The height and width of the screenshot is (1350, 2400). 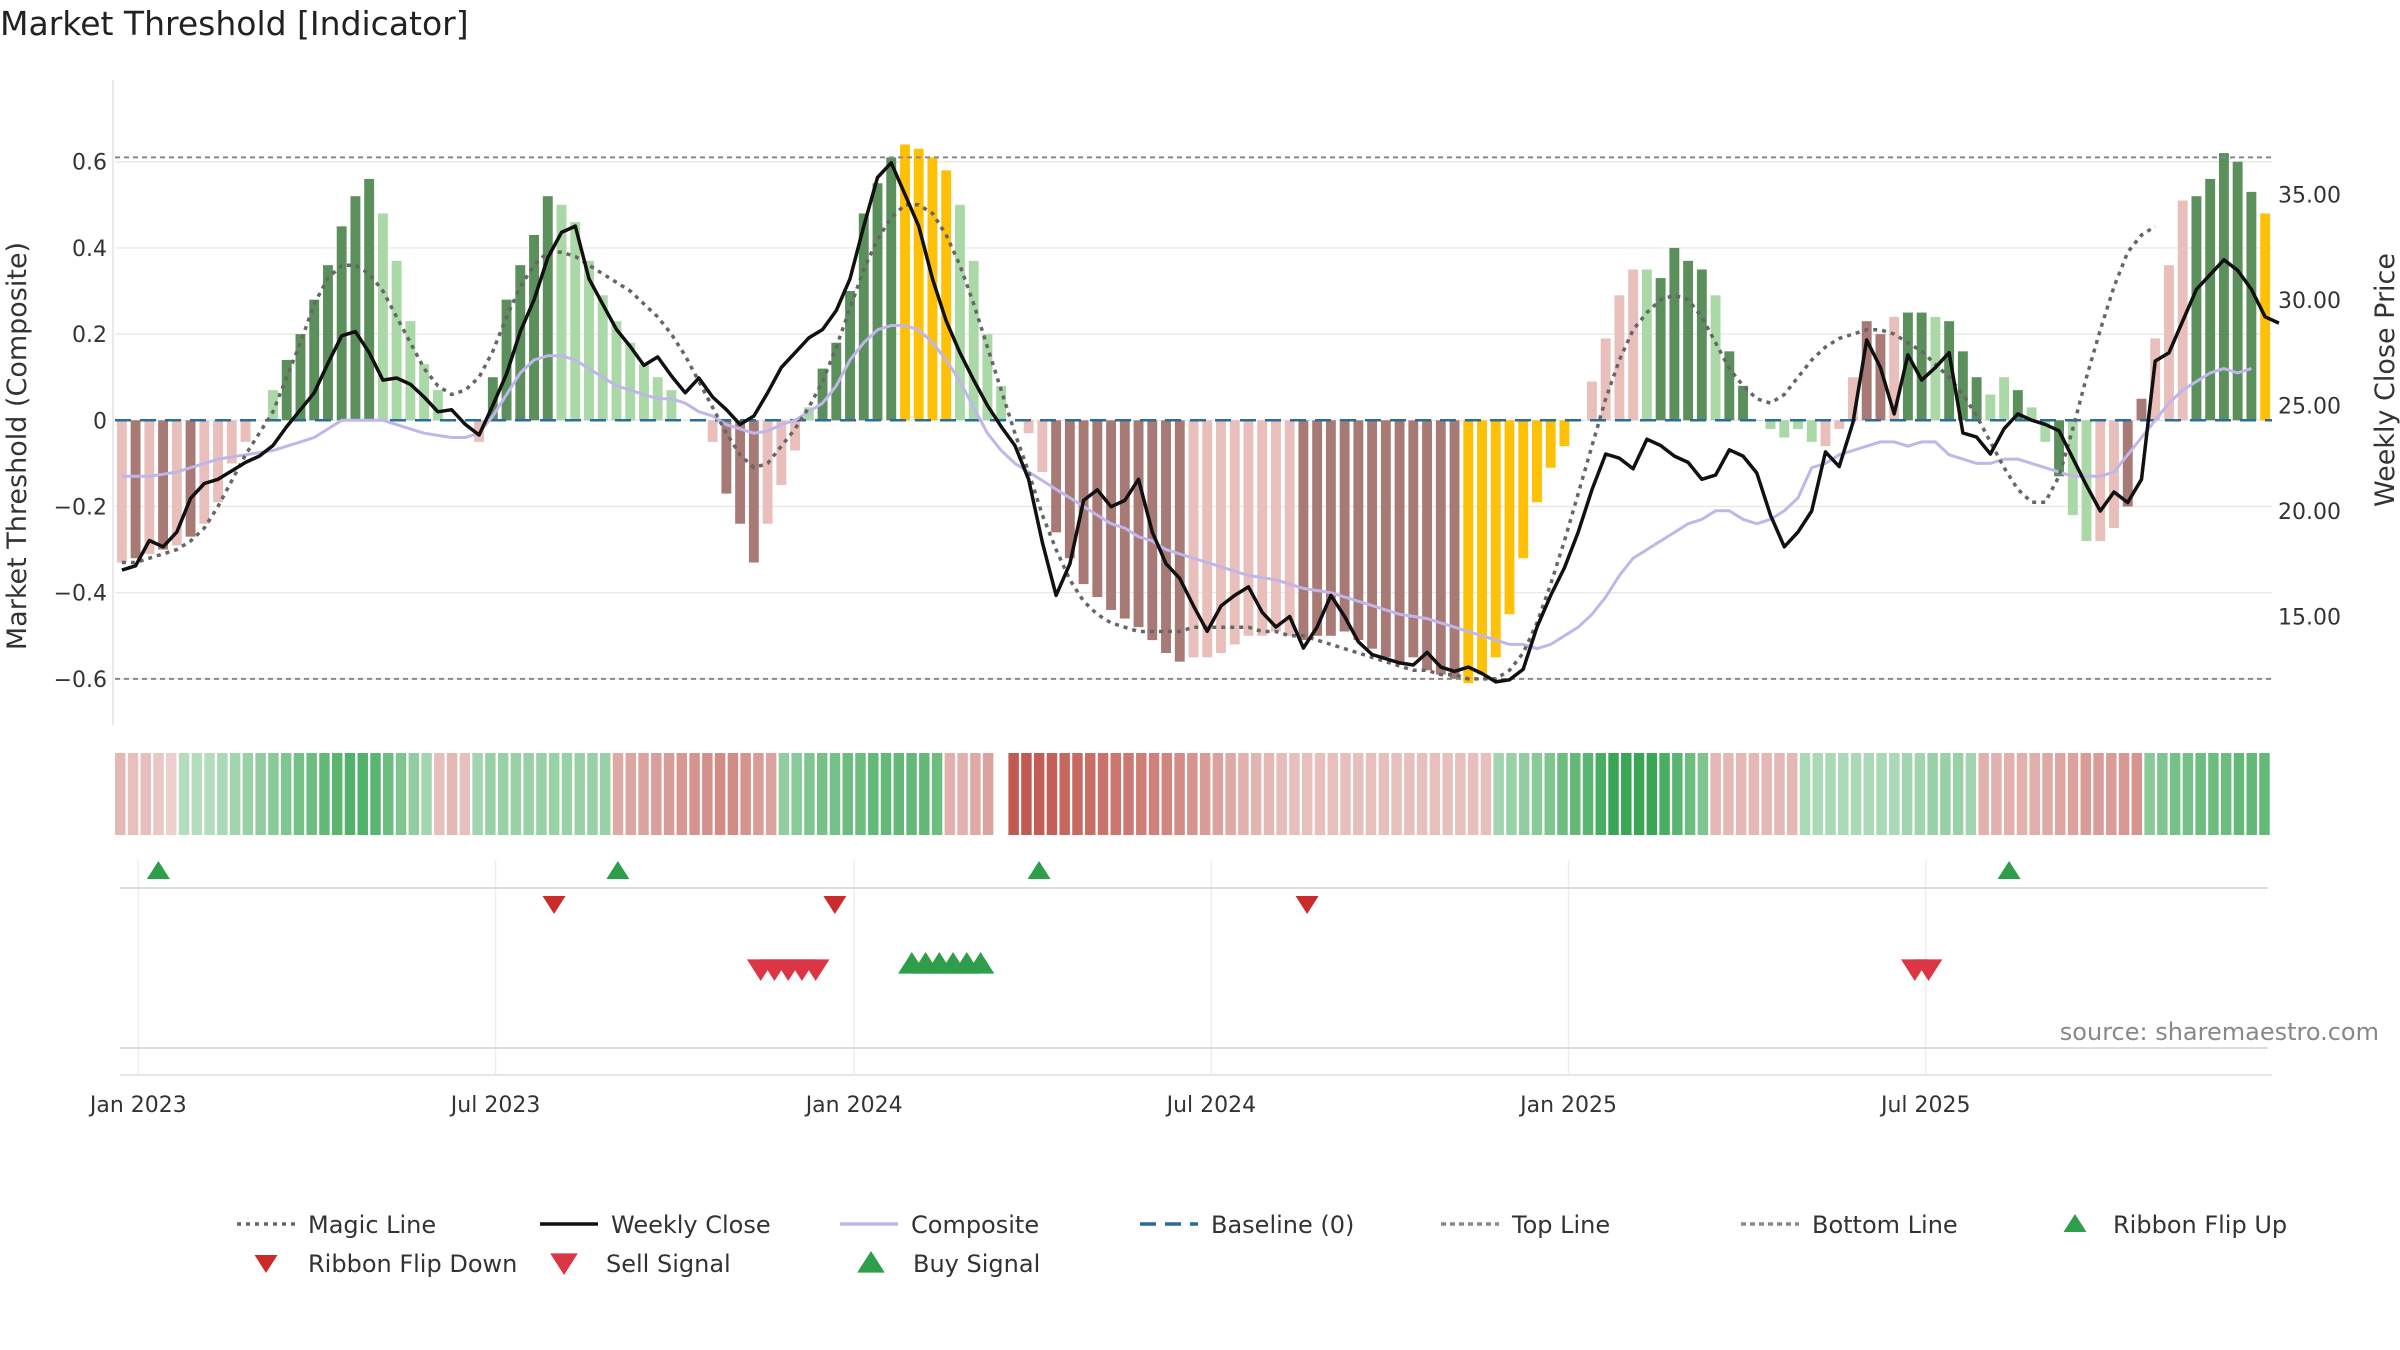 What do you see at coordinates (2309, 406) in the screenshot?
I see `y-right-tick-label: 25.00` at bounding box center [2309, 406].